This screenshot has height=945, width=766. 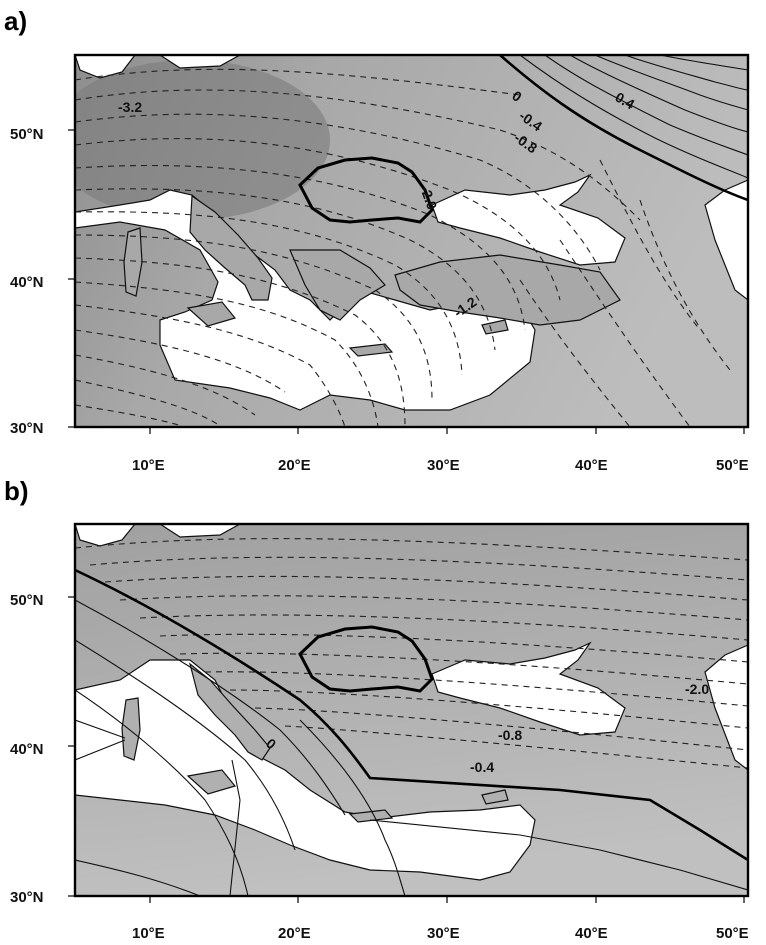 What do you see at coordinates (16, 491) in the screenshot?
I see `panel-b-label: b)` at bounding box center [16, 491].